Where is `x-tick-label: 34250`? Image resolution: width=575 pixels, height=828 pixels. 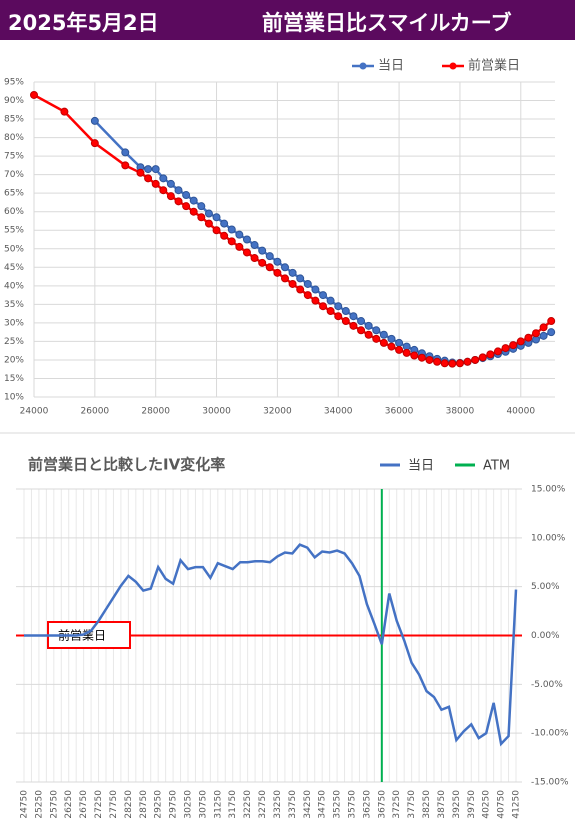 x-tick-label: 34250 is located at coordinates (308, 804).